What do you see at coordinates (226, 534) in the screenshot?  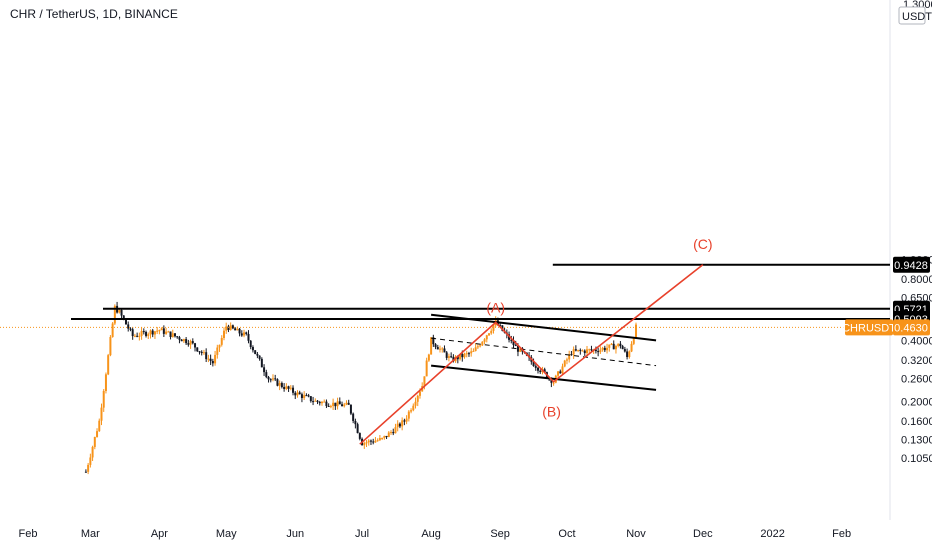 I see `x-tick-label: May` at bounding box center [226, 534].